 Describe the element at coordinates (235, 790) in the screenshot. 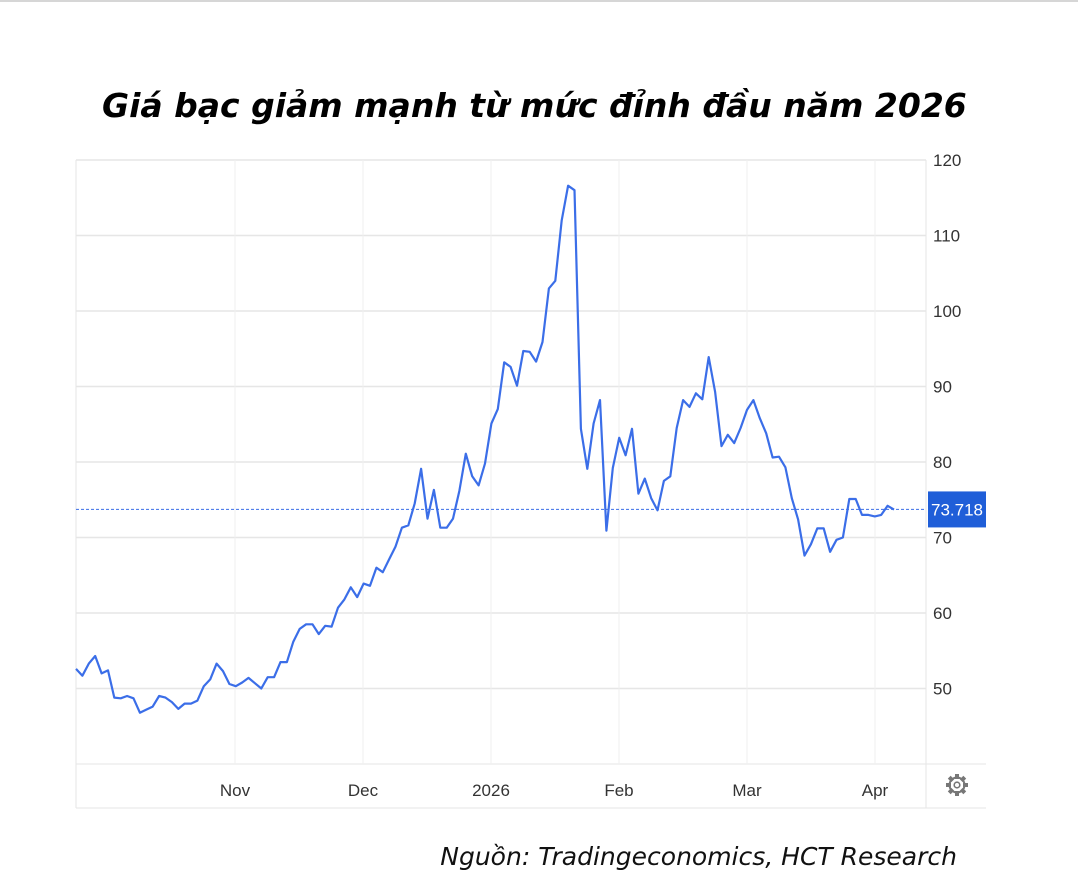

I see `x-tick-label: Nov` at that location.